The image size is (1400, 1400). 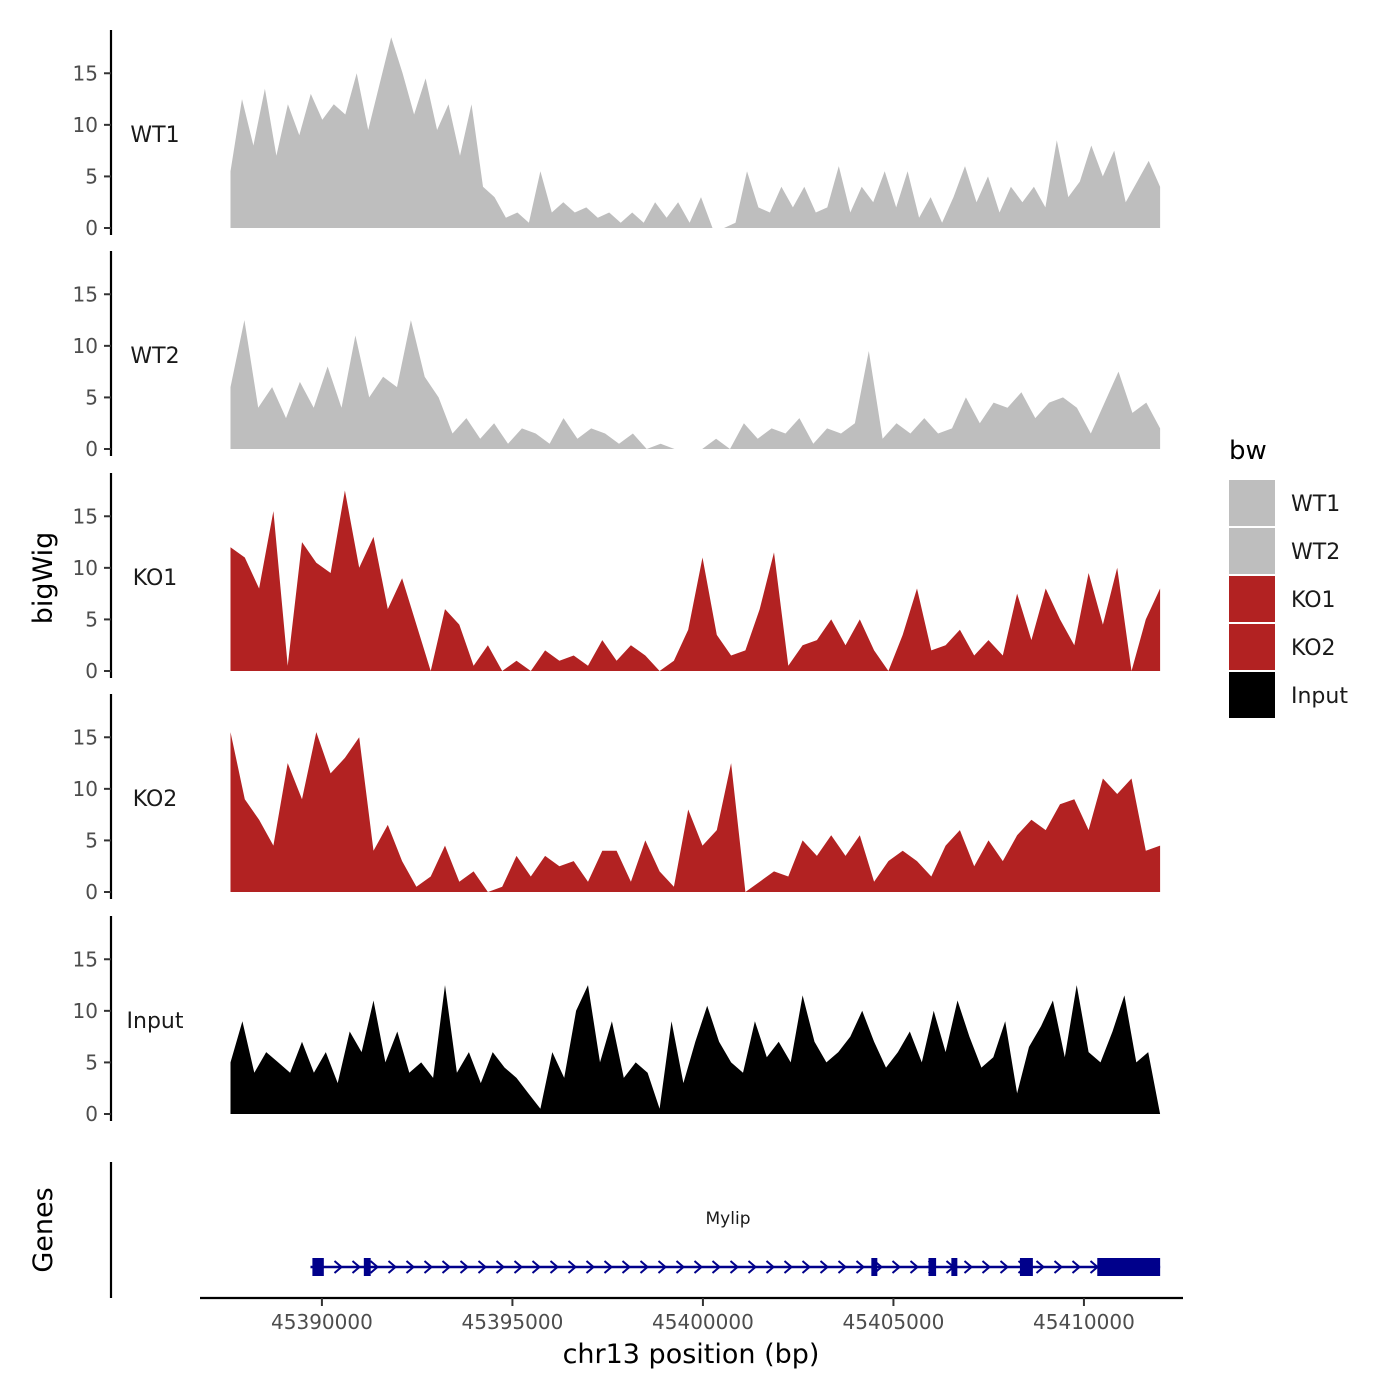 I want to click on legend-label: WT2, so click(x=1315, y=552).